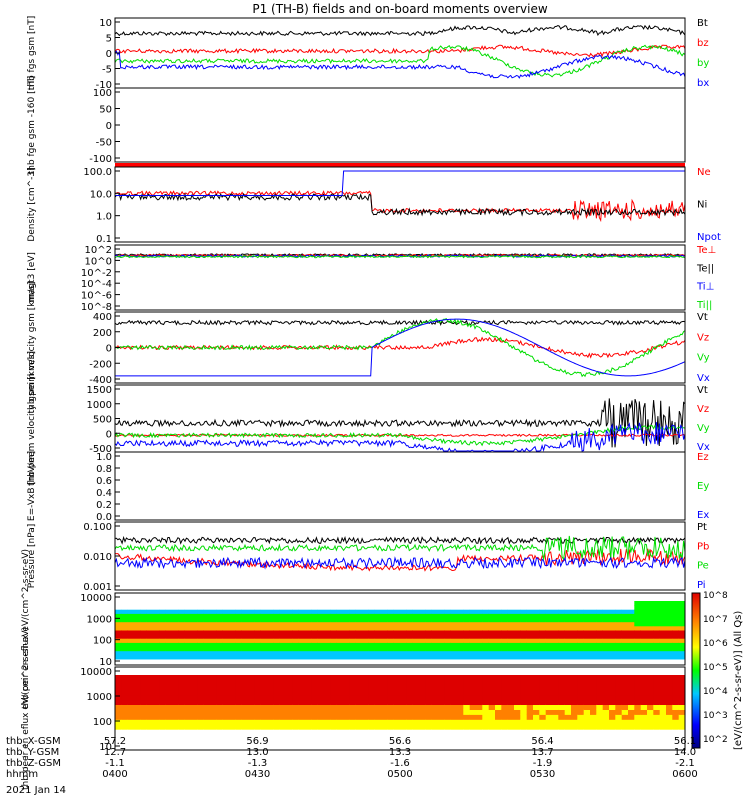 The height and width of the screenshot is (800, 750). What do you see at coordinates (400, 563) in the screenshot?
I see `series-Pi` at bounding box center [400, 563].